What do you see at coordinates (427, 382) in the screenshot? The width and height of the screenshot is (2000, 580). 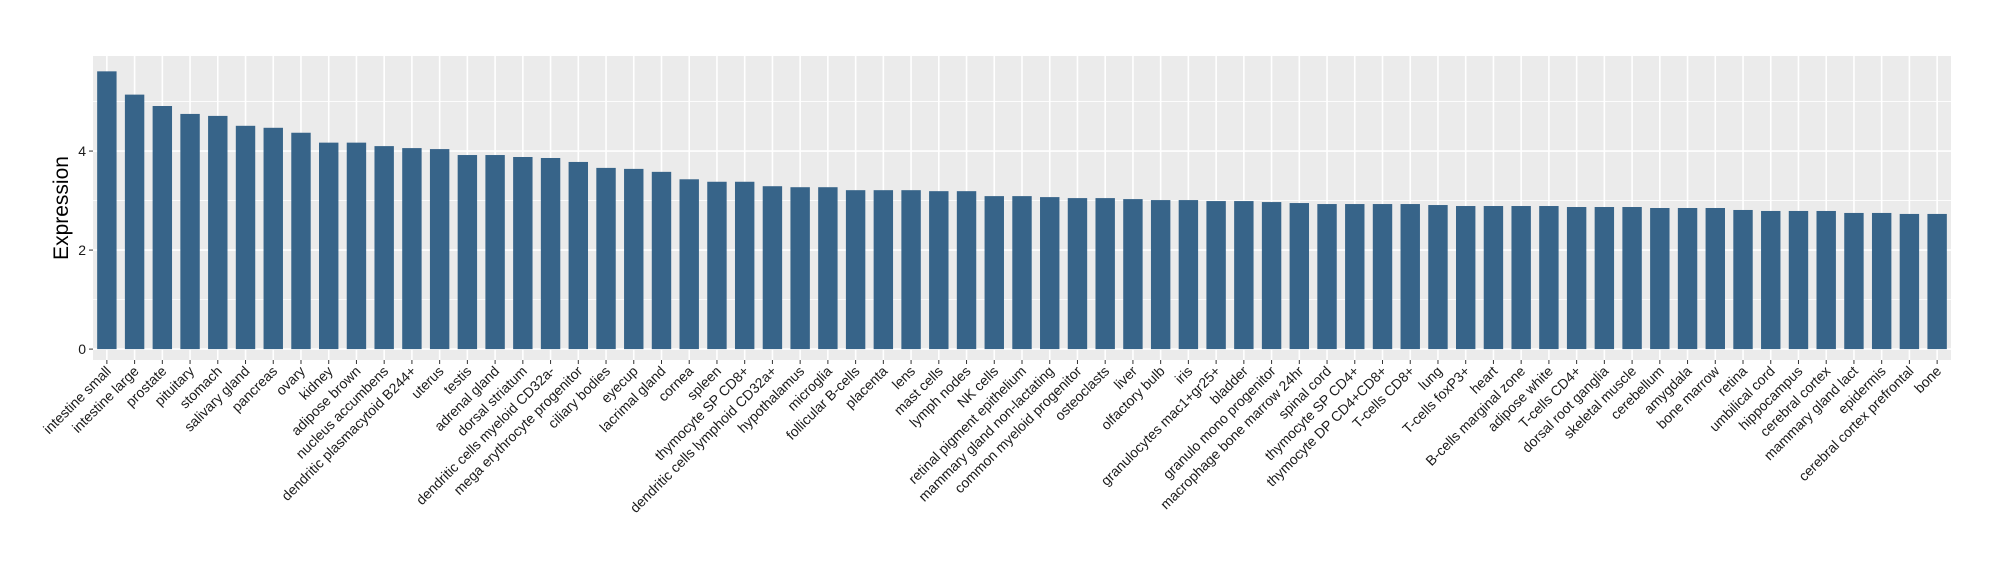 I see `x-tick-label: uterus` at bounding box center [427, 382].